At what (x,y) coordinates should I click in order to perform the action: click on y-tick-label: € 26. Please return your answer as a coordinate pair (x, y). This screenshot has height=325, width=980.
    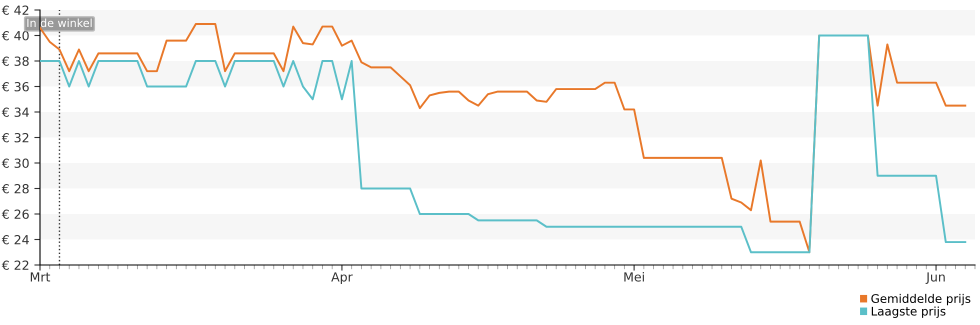
    Looking at the image, I should click on (15, 214).